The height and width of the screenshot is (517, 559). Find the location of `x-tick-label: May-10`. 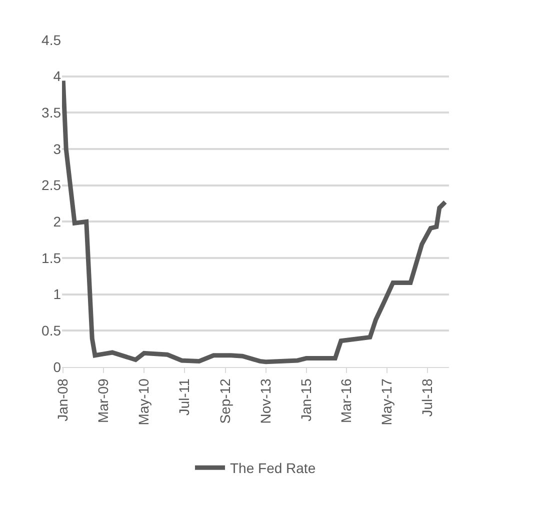

x-tick-label: May-10 is located at coordinates (144, 402).